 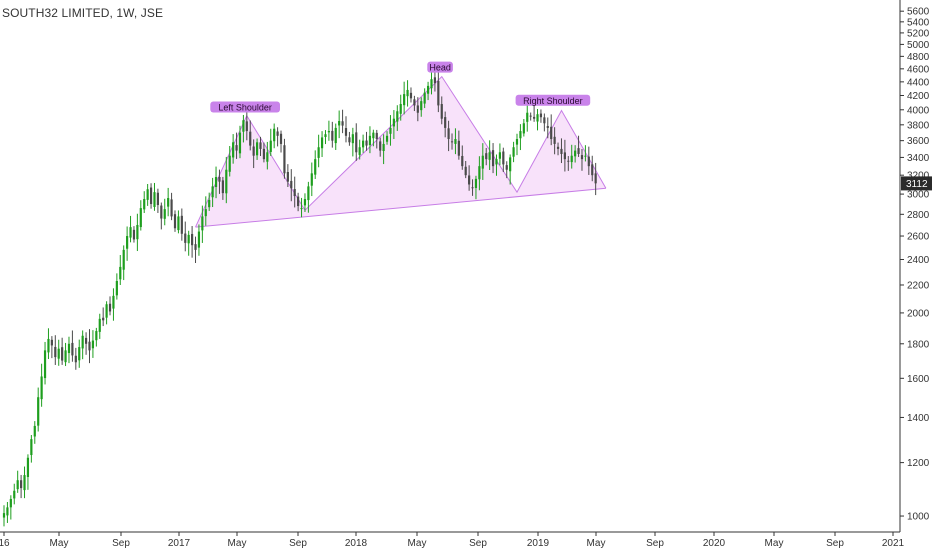 What do you see at coordinates (918, 195) in the screenshot?
I see `y-tick-label: 3000` at bounding box center [918, 195].